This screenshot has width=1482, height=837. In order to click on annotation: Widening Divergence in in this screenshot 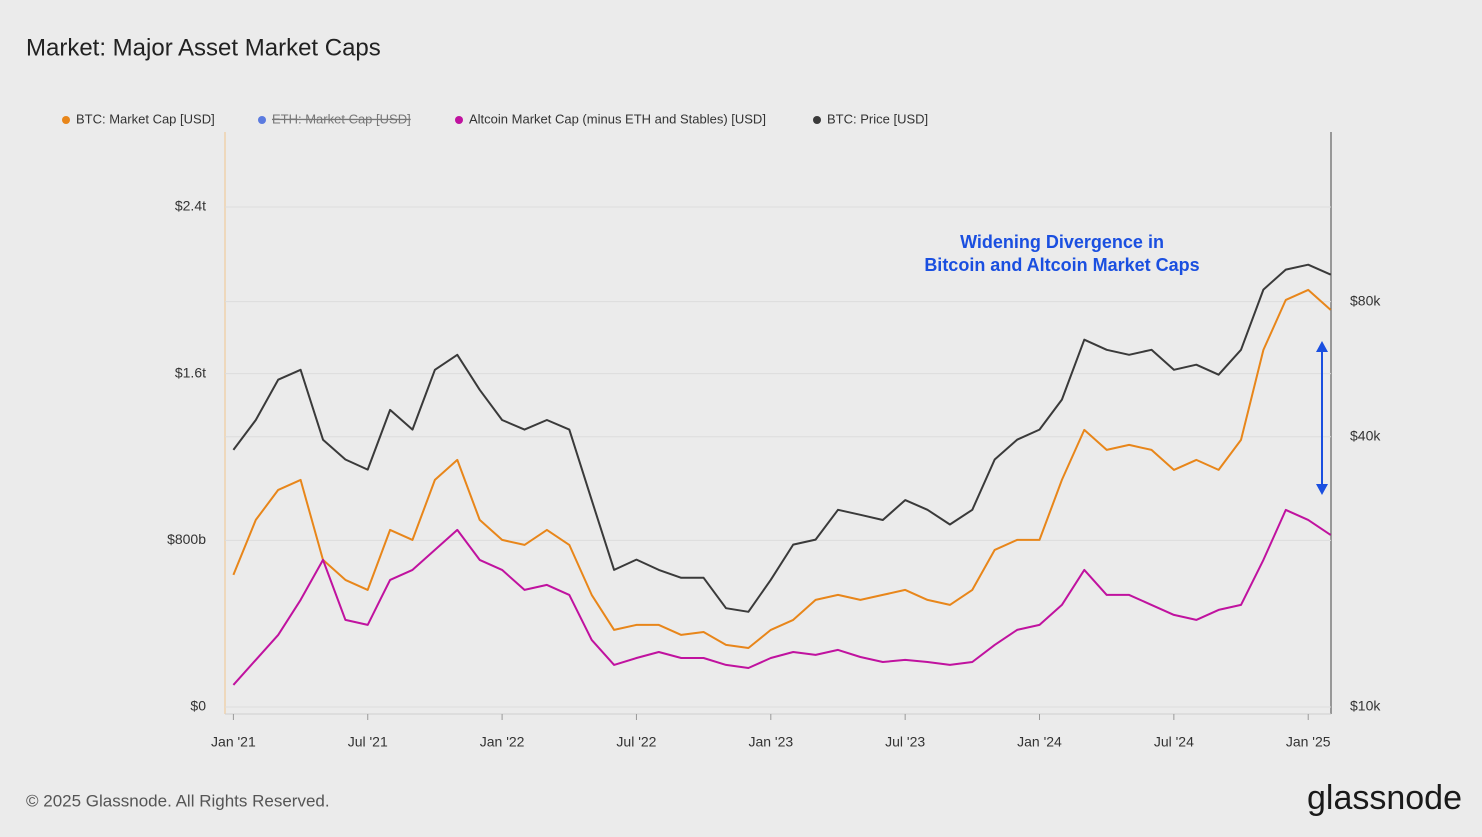, I will do `click(1062, 242)`.